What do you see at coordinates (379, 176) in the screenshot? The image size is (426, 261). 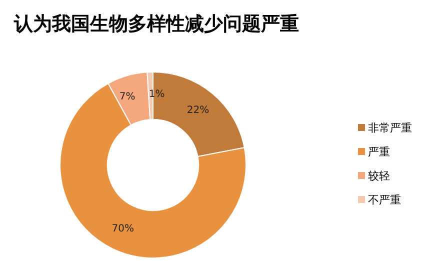 I see `legend-label: 较轻` at bounding box center [379, 176].